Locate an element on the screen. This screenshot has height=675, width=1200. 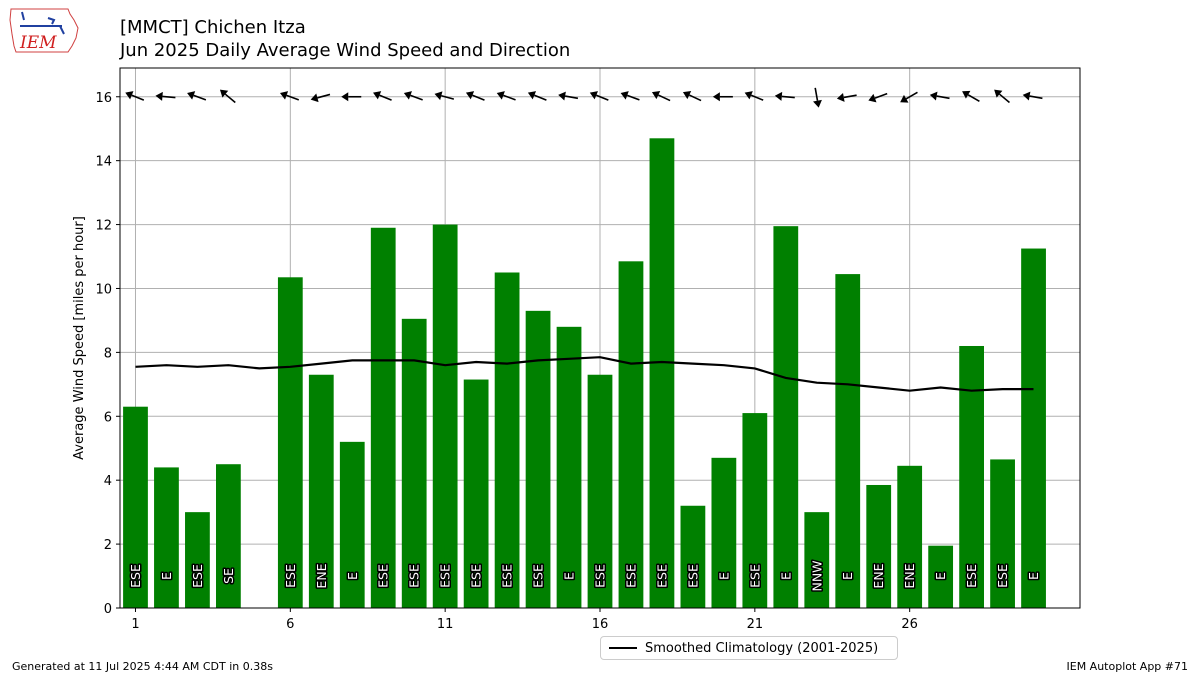
y-axis-label: Average Wind Speed [miles per hour] is located at coordinates (79, 338).